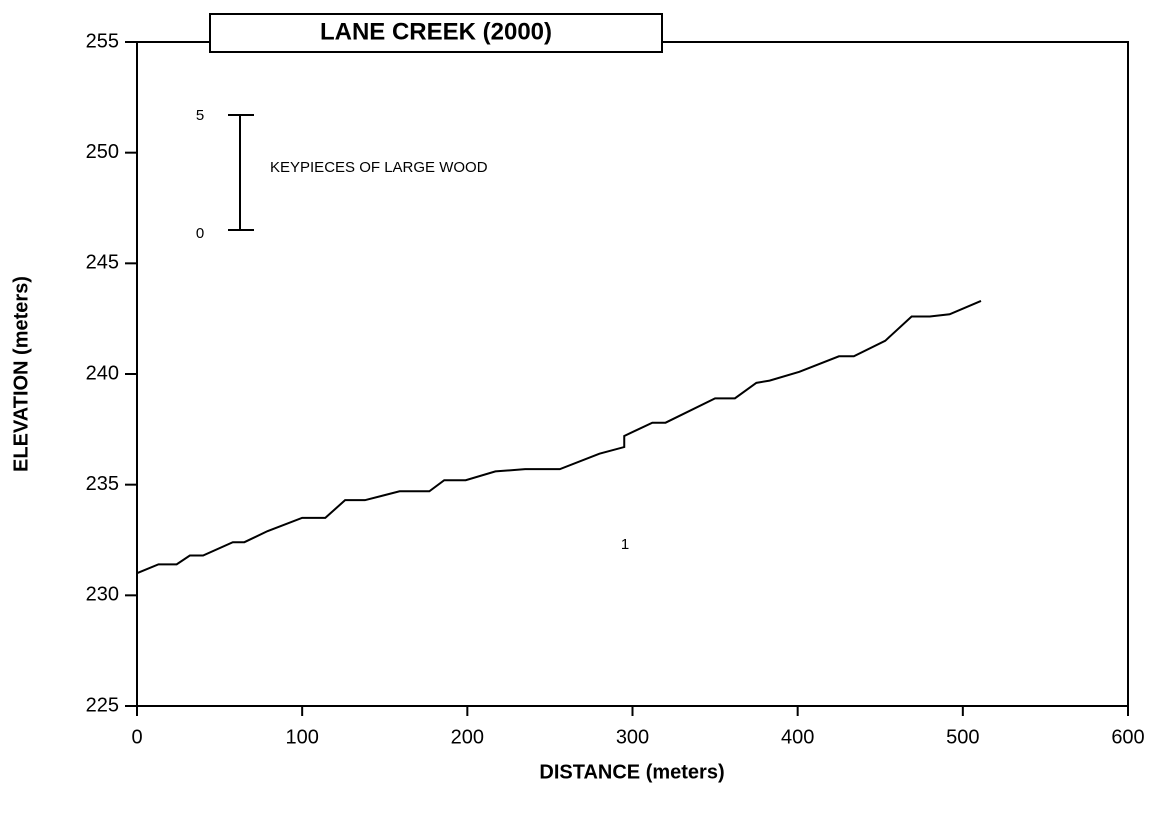 This screenshot has height=816, width=1163. Describe the element at coordinates (136, 737) in the screenshot. I see `x-tick-label: 0` at that location.